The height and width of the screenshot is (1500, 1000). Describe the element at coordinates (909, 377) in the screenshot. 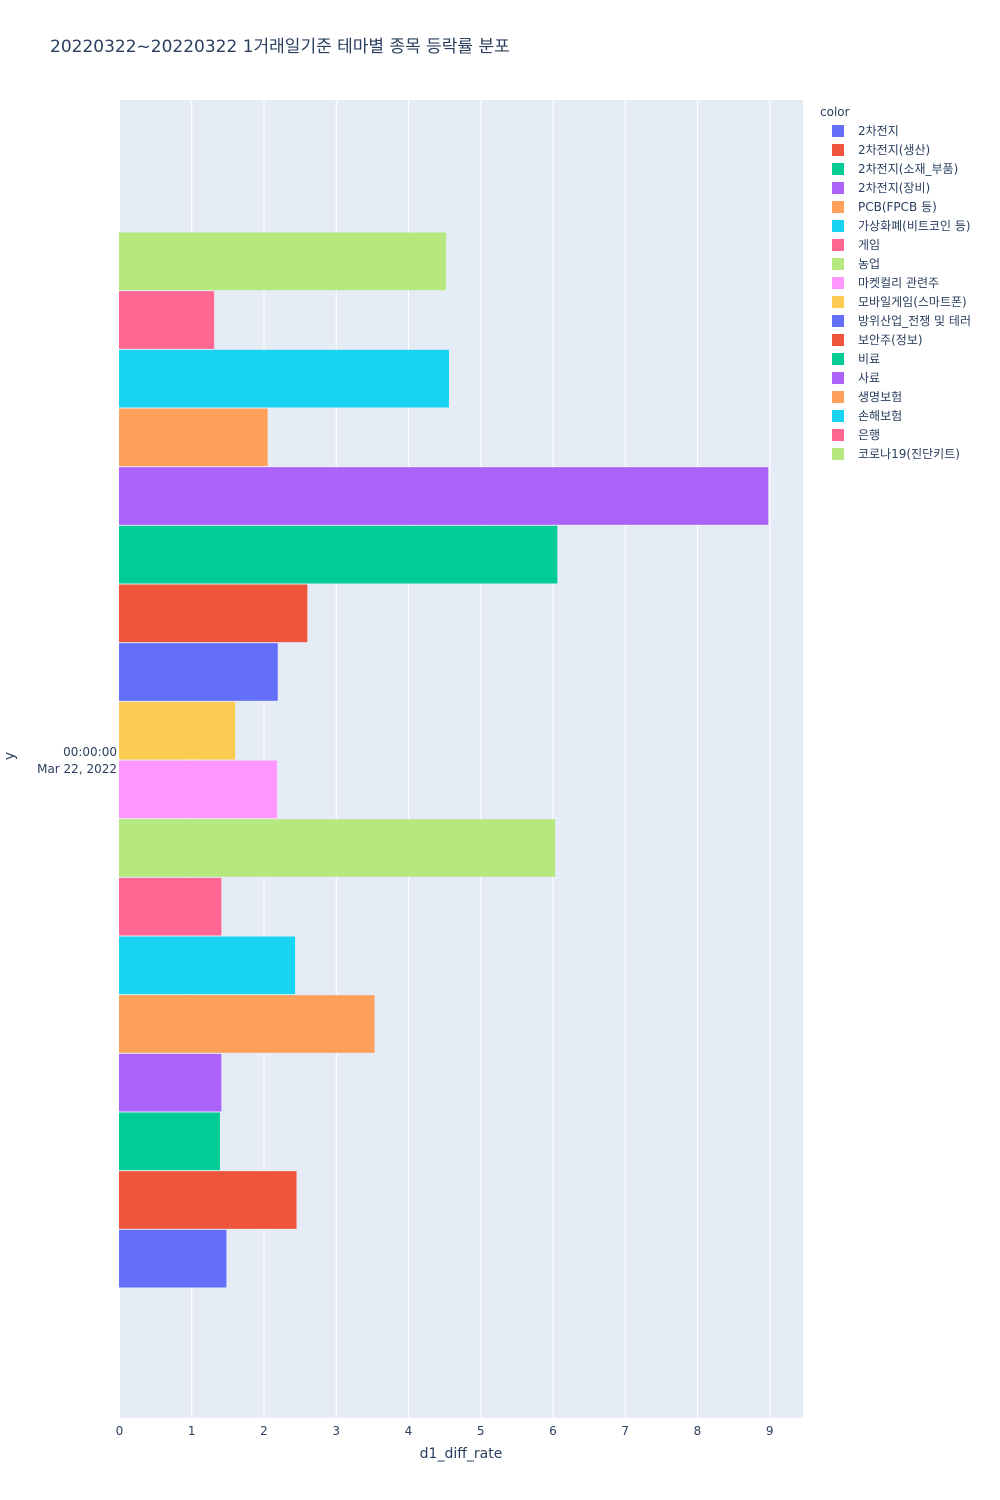

I see `legend-item: 사료` at that location.